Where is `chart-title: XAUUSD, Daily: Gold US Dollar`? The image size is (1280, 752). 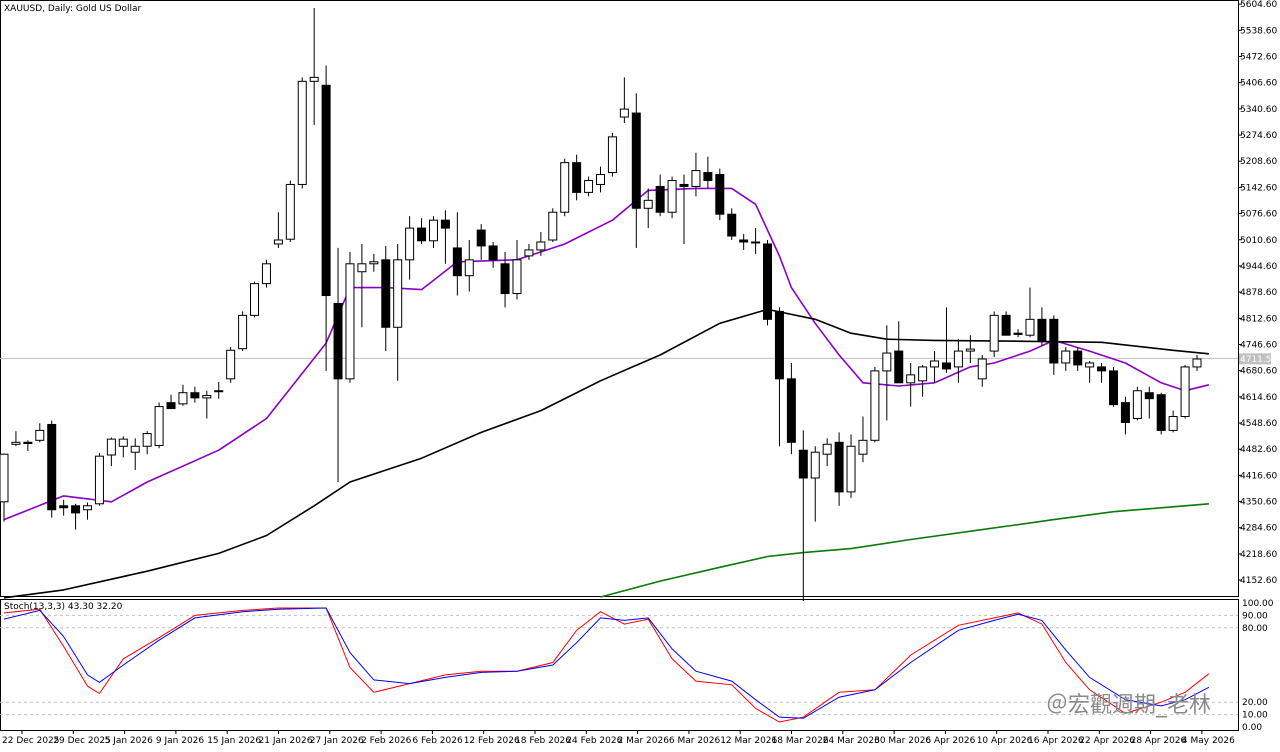 chart-title: XAUUSD, Daily: Gold US Dollar is located at coordinates (73, 9).